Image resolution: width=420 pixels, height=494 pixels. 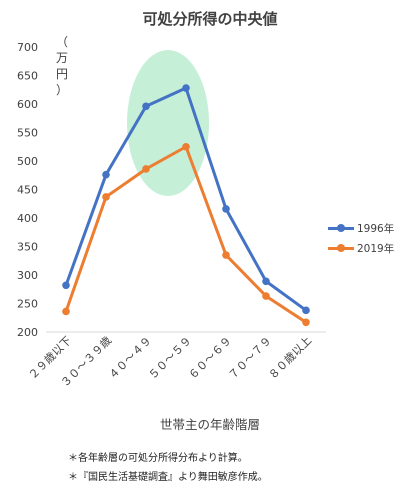 I want to click on y-tick-label: 700, so click(x=27, y=47).